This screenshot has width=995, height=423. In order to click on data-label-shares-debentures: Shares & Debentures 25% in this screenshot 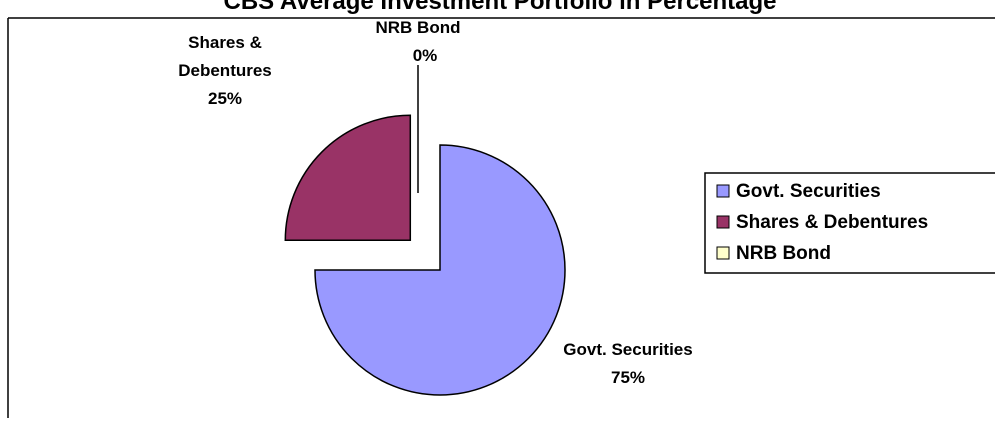, I will do `click(225, 70)`.